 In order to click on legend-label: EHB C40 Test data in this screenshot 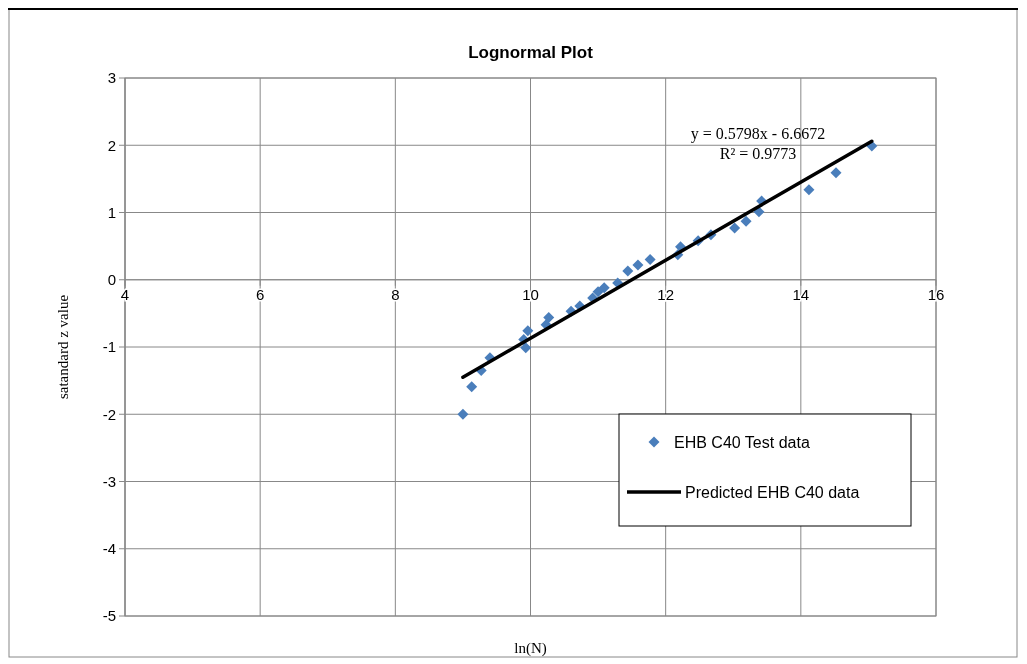, I will do `click(742, 442)`.